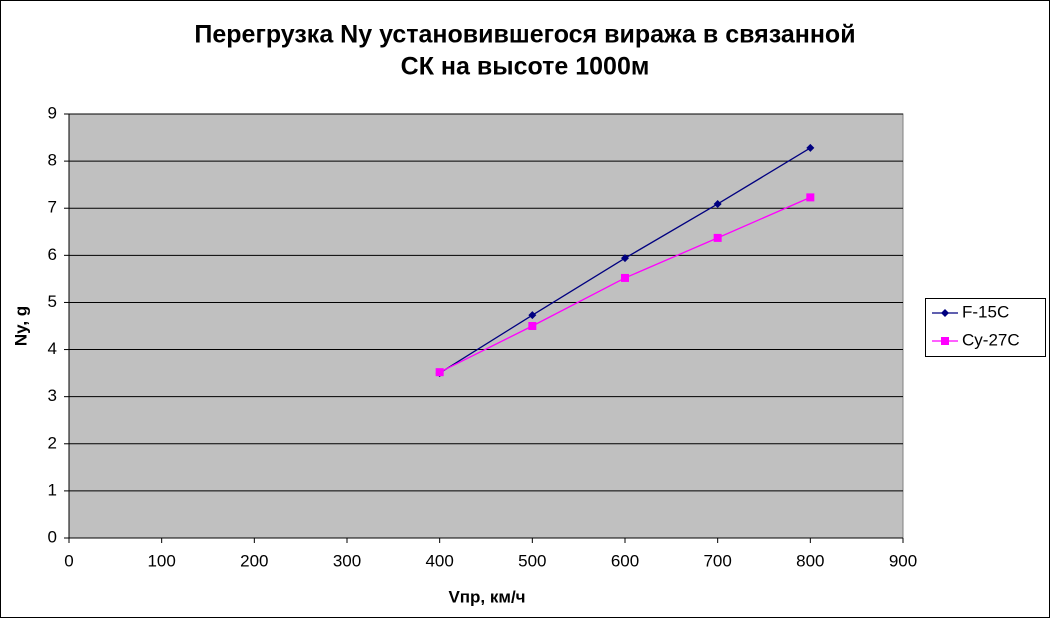  Describe the element at coordinates (254, 560) in the screenshot. I see `x-tick-label: 200` at that location.